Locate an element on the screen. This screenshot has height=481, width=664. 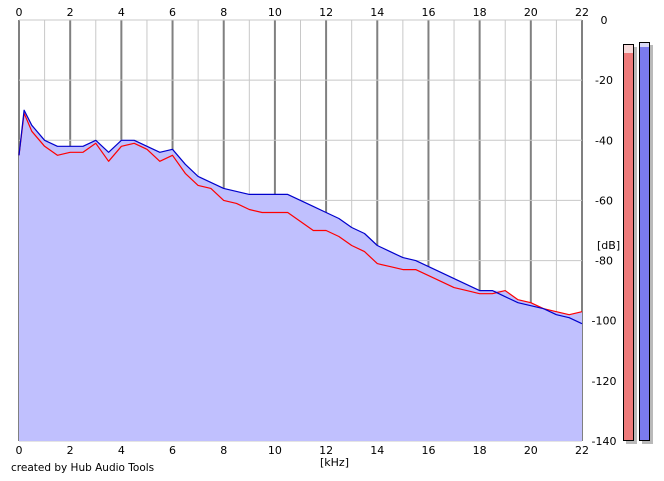
credit-text: created by Hub Audio Tools is located at coordinates (83, 468).